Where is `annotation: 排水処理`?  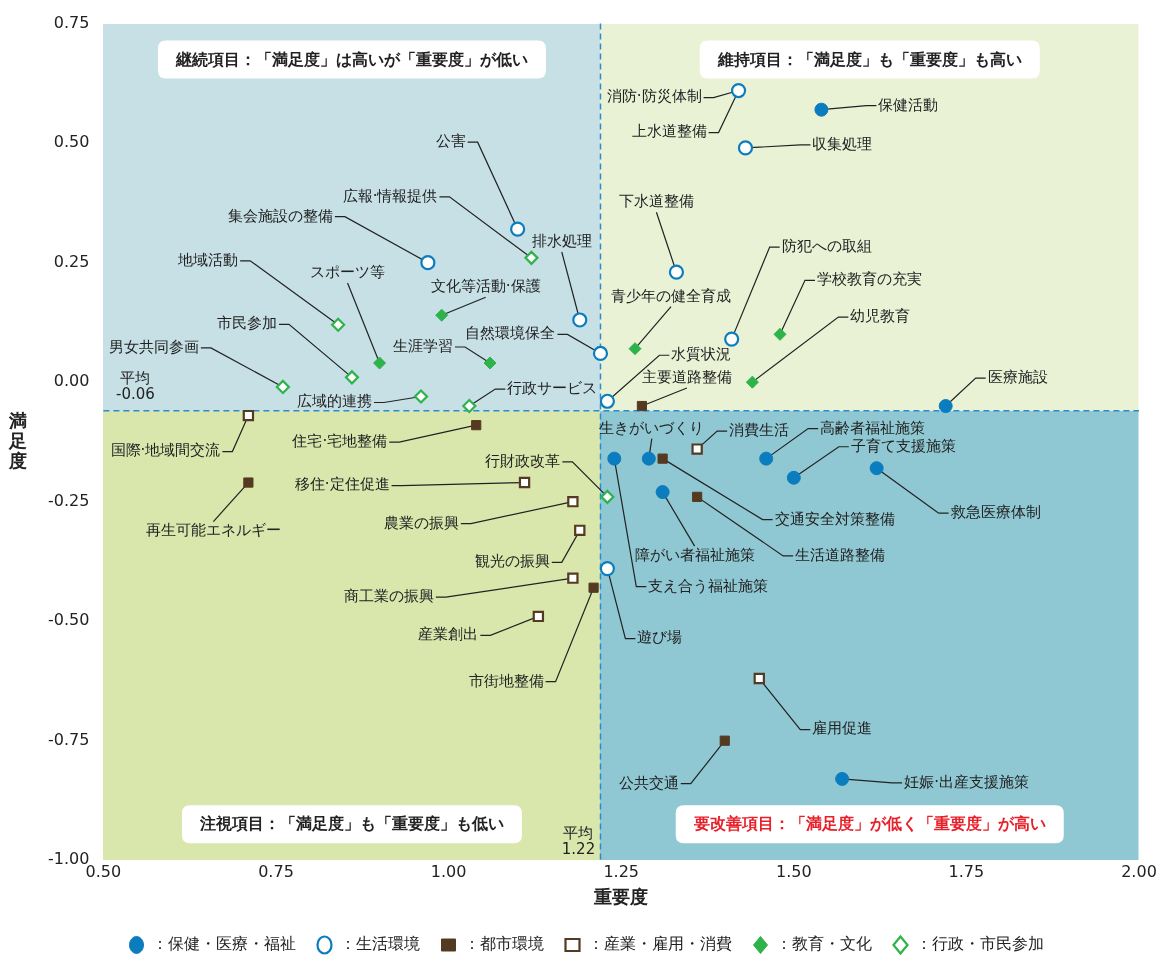 annotation: 排水処理 is located at coordinates (561, 240).